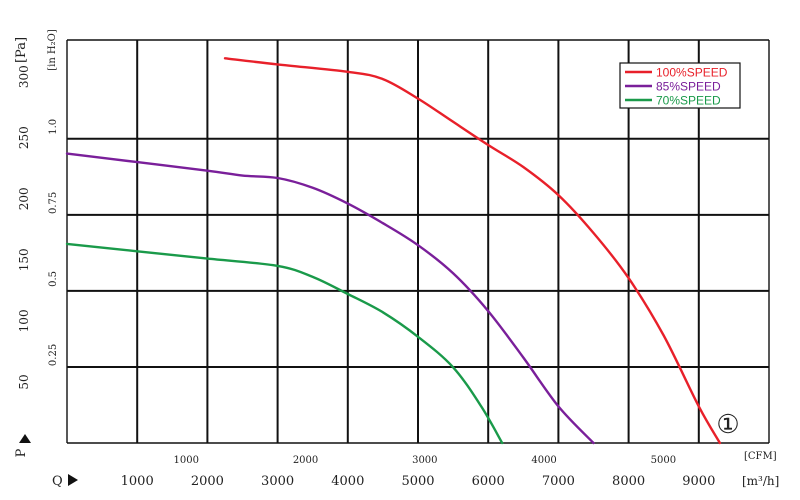 Image resolution: width=800 pixels, height=500 pixels. I want to click on y-pa-tick-label: 50, so click(24, 381).